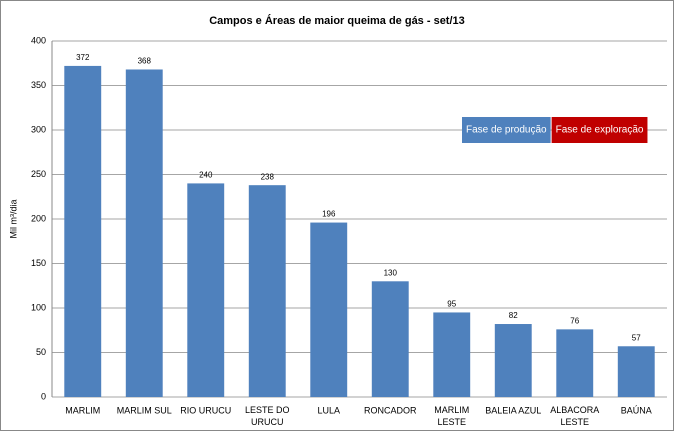 This screenshot has height=437, width=675. Describe the element at coordinates (391, 272) in the screenshot. I see `data-label: 130` at that location.